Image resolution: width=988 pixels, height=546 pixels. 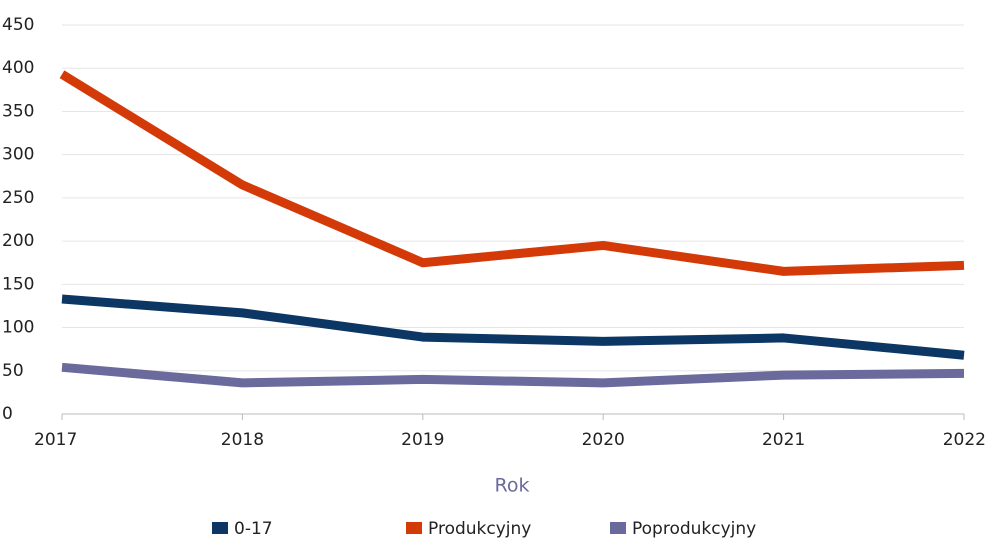 I want to click on y-tick-label: 250, so click(x=18, y=198).